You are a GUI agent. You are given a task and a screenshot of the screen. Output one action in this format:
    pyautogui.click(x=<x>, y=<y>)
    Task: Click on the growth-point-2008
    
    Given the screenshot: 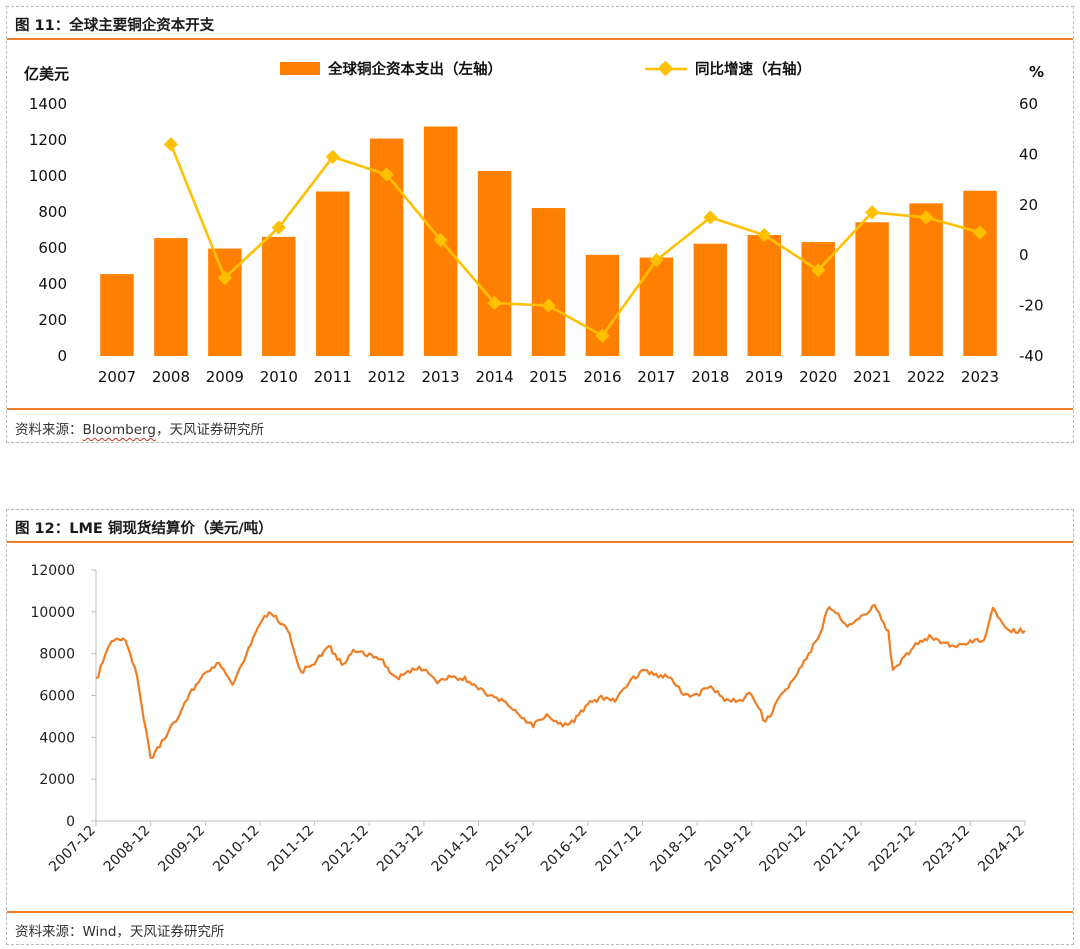 What is the action you would take?
    pyautogui.click(x=170, y=144)
    